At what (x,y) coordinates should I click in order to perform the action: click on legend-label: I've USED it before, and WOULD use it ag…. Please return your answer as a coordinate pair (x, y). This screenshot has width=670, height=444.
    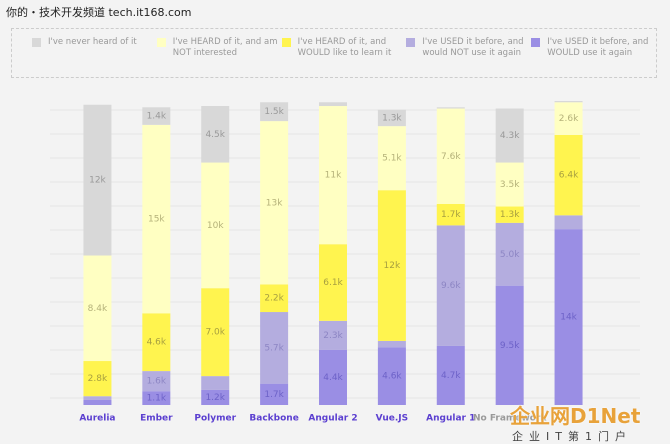
    Looking at the image, I should click on (598, 47).